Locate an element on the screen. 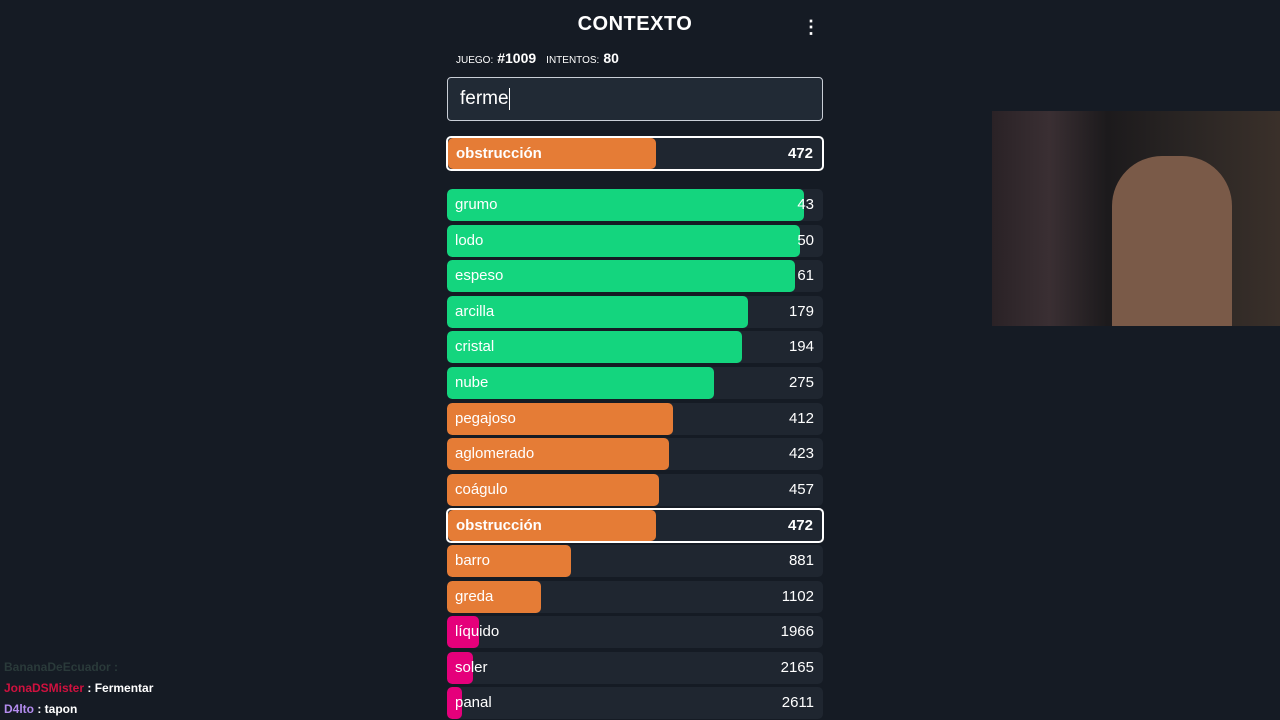 This screenshot has width=1280, height=720. guess-distance: 423 is located at coordinates (801, 454).